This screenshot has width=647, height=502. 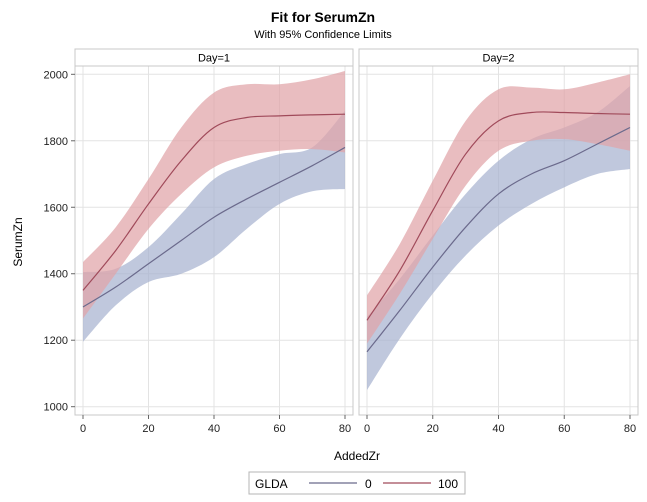 What do you see at coordinates (323, 17) in the screenshot?
I see `chart-title: Fit for SerumZn` at bounding box center [323, 17].